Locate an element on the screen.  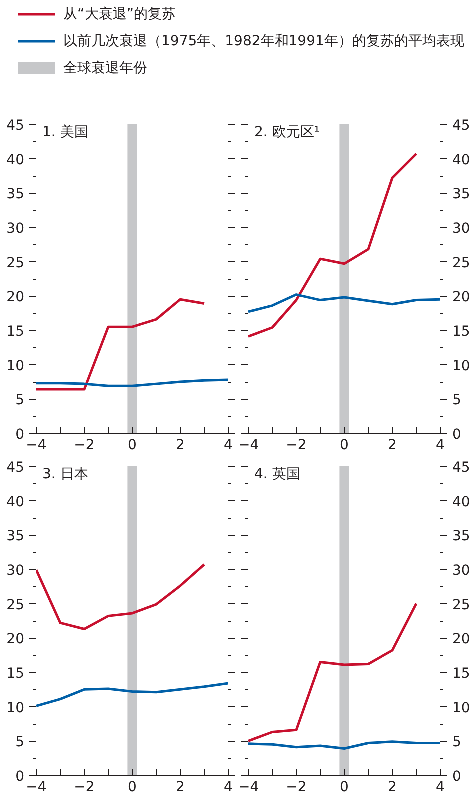
chart-title: 3. 日本 is located at coordinates (65, 474).